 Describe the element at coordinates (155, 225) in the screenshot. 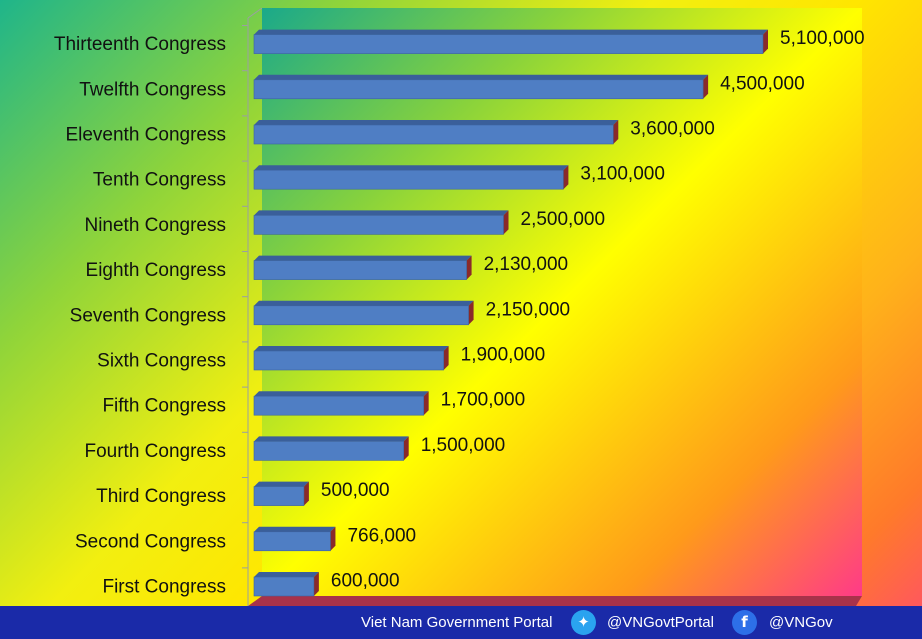

I see `category-label: Nineth Congress` at that location.